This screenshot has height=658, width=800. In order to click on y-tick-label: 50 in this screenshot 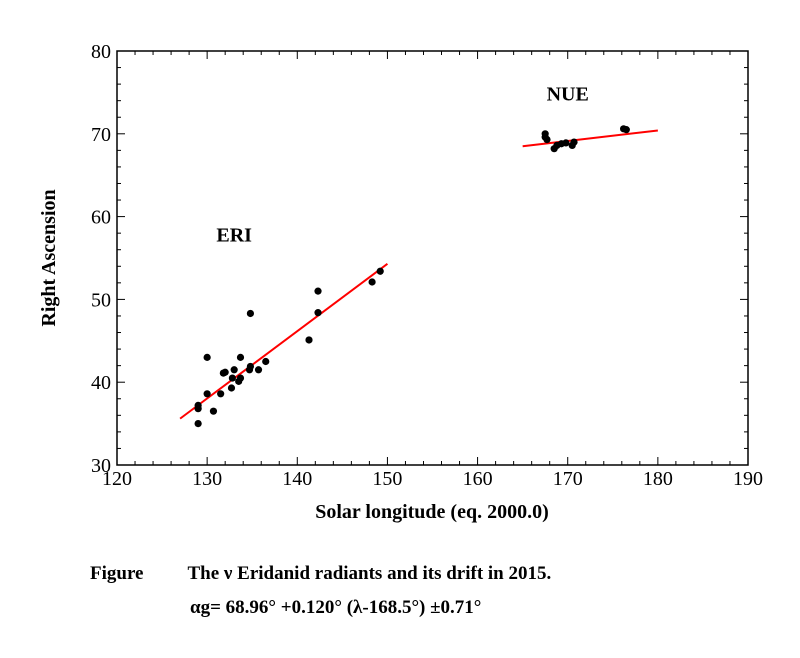, I will do `click(101, 300)`.